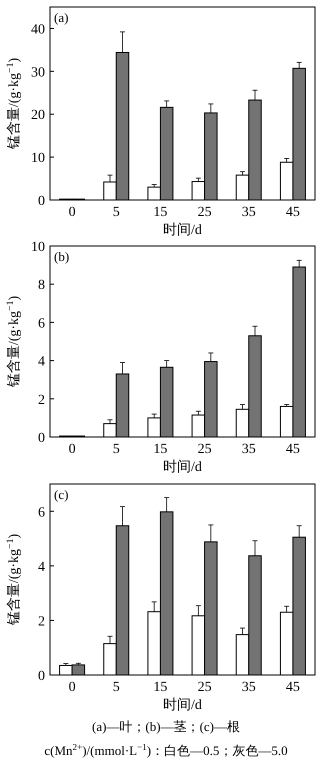 The width and height of the screenshot is (333, 760). I want to click on y-tick-label: 20, so click(38, 116).